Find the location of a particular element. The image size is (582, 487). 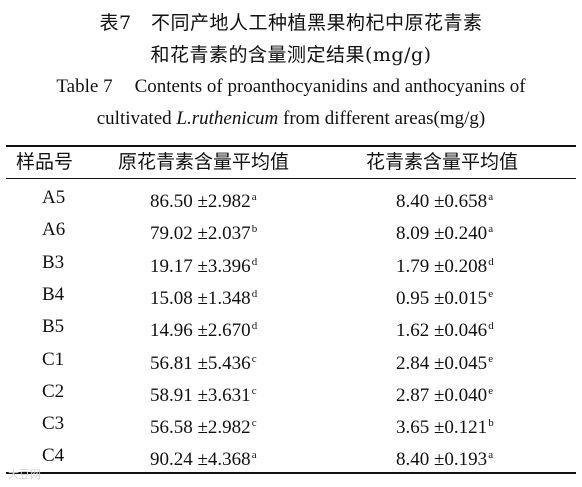

sample-code-cell: C3 is located at coordinates (53, 424).